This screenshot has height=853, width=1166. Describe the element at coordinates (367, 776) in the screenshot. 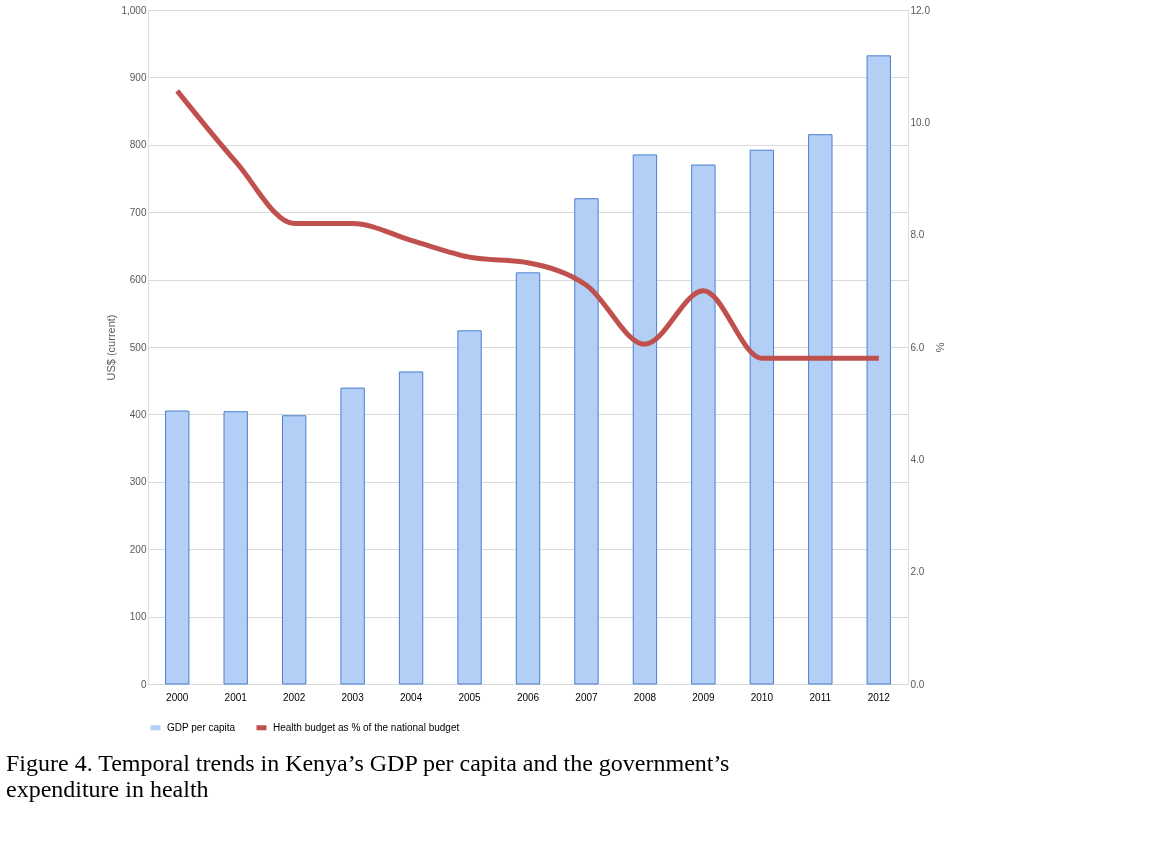

I see `caption: Figure 4. Temporal trends in Kenya’s GDP per capita and the government’s expenditure in health` at that location.